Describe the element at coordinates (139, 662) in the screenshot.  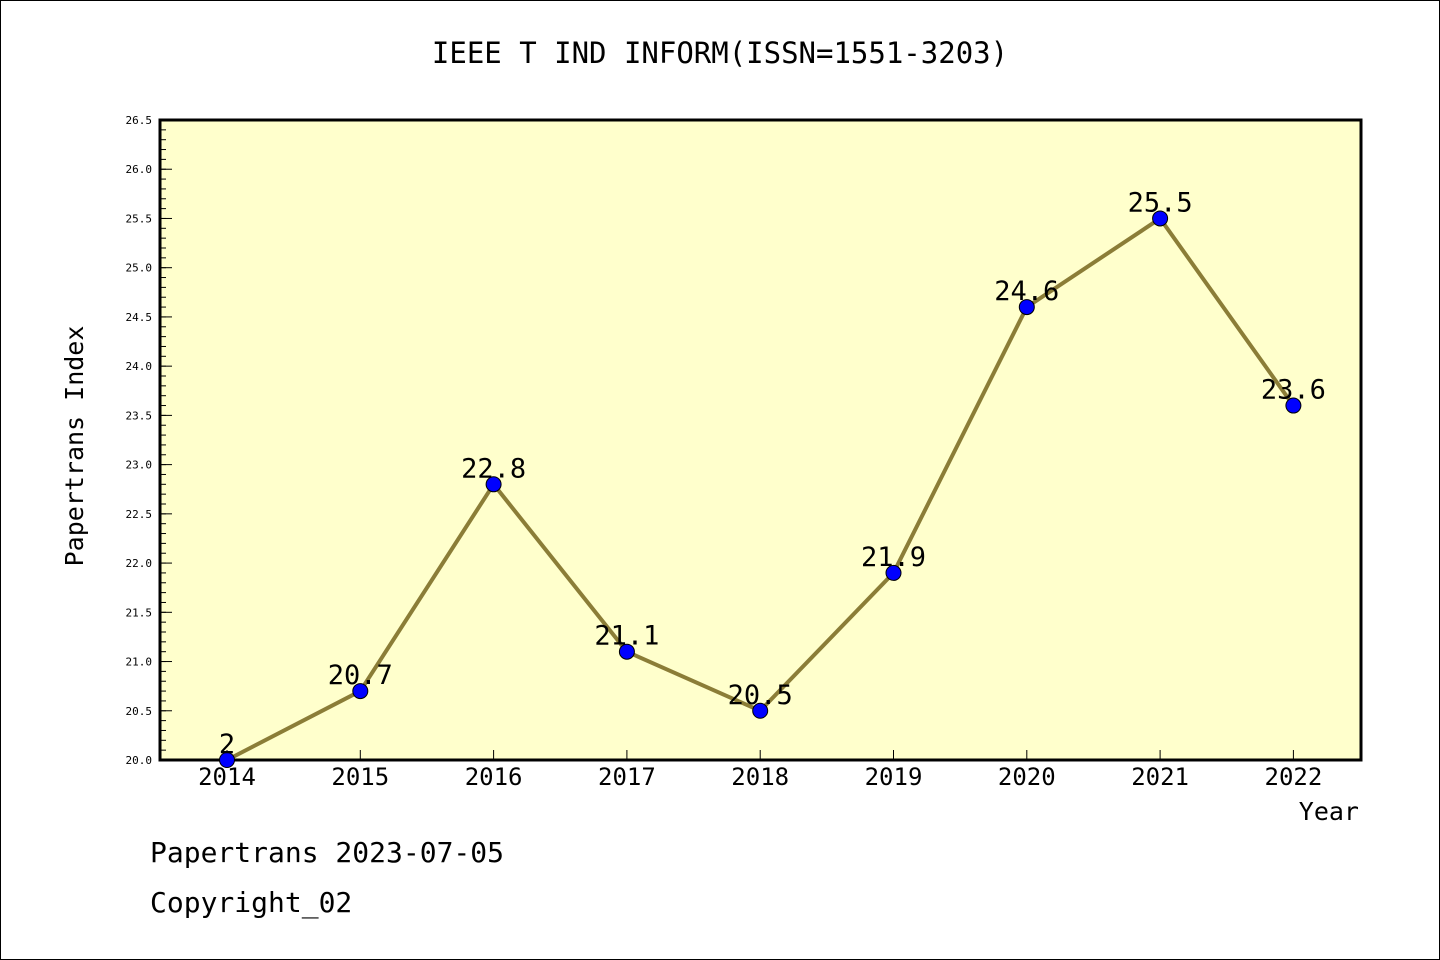
I see `y-tick-label: 21.0` at that location.